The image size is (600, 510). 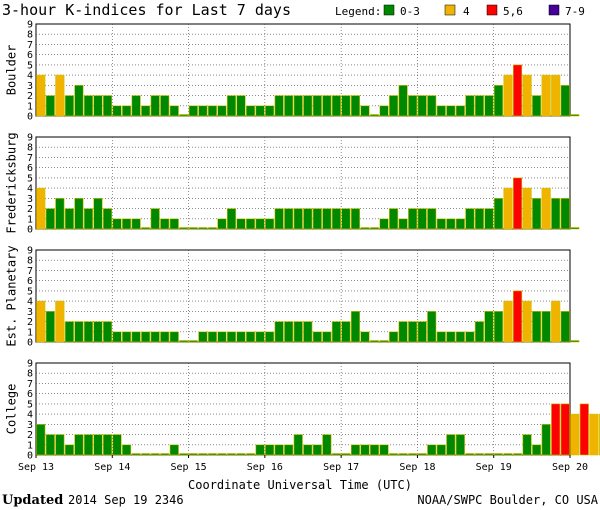 I want to click on y-tick-label: 6, so click(x=30, y=394).